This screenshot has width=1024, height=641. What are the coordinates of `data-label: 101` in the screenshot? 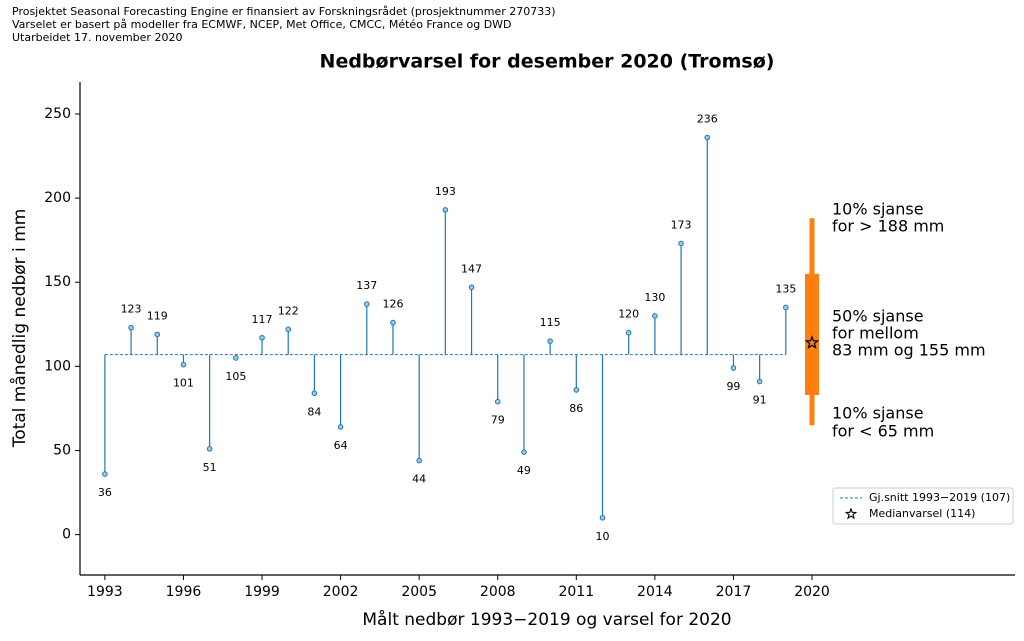 It's located at (183, 383).